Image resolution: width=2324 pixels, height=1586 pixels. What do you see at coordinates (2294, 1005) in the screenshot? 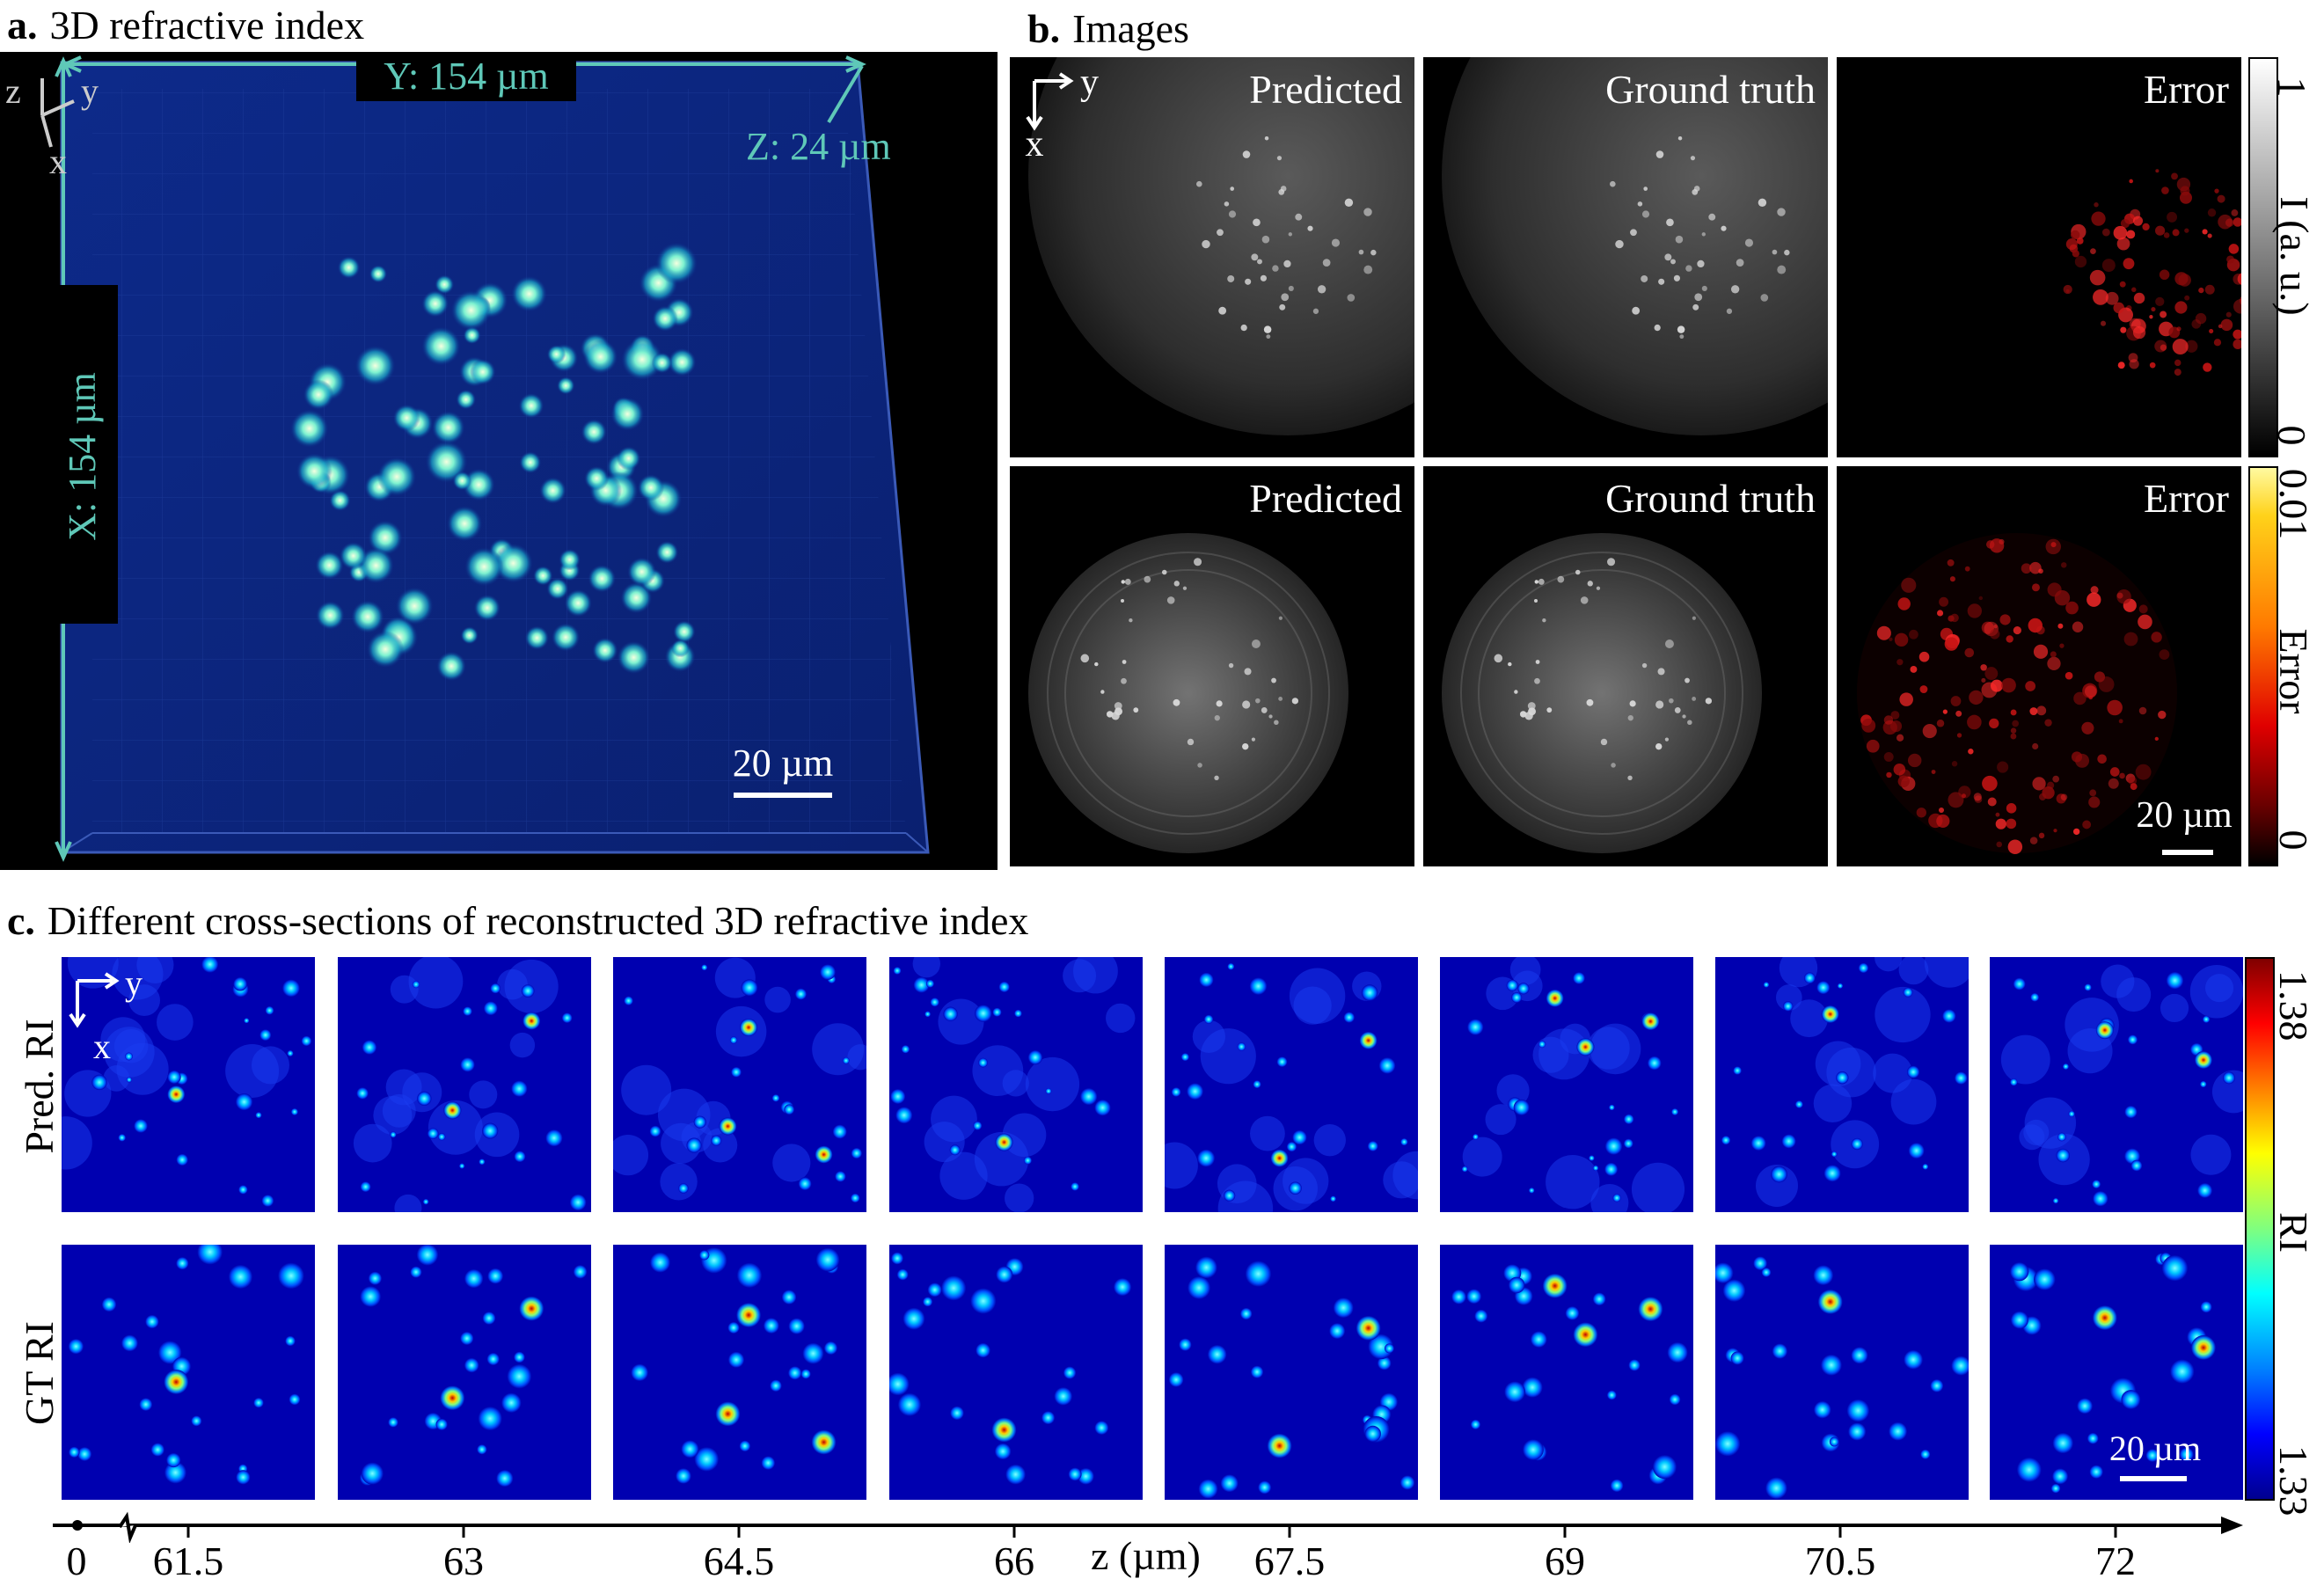
I see `colorbar-ri-max: 1.38` at bounding box center [2294, 1005].